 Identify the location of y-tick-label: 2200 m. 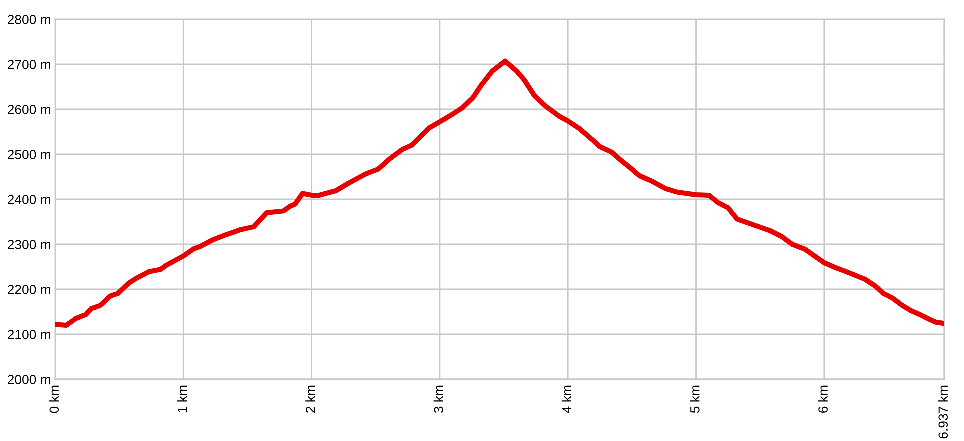
(29, 289).